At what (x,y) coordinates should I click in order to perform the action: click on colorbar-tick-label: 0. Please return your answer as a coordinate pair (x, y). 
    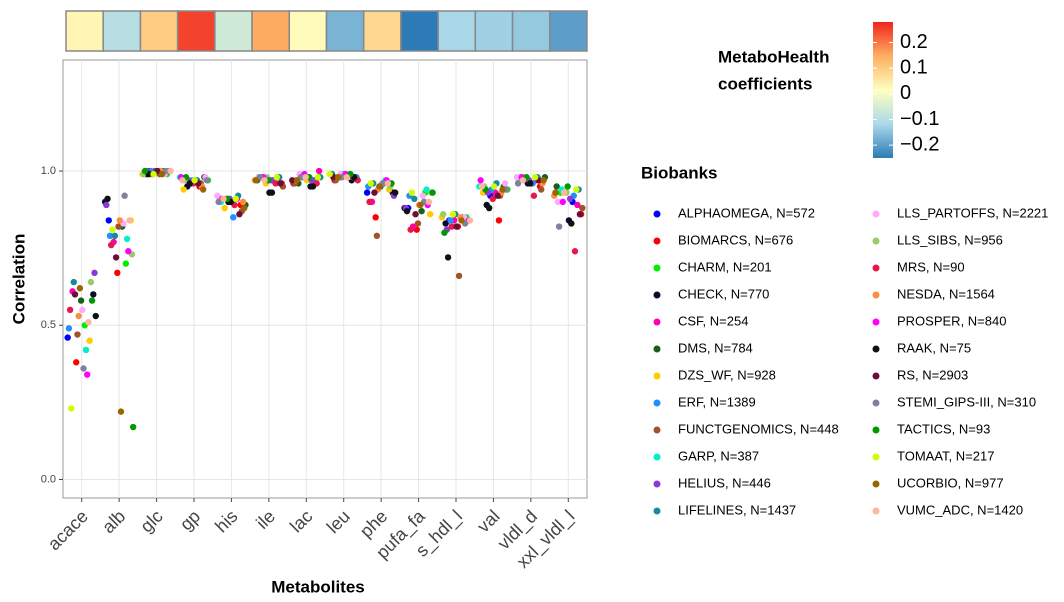
    Looking at the image, I should click on (905, 93).